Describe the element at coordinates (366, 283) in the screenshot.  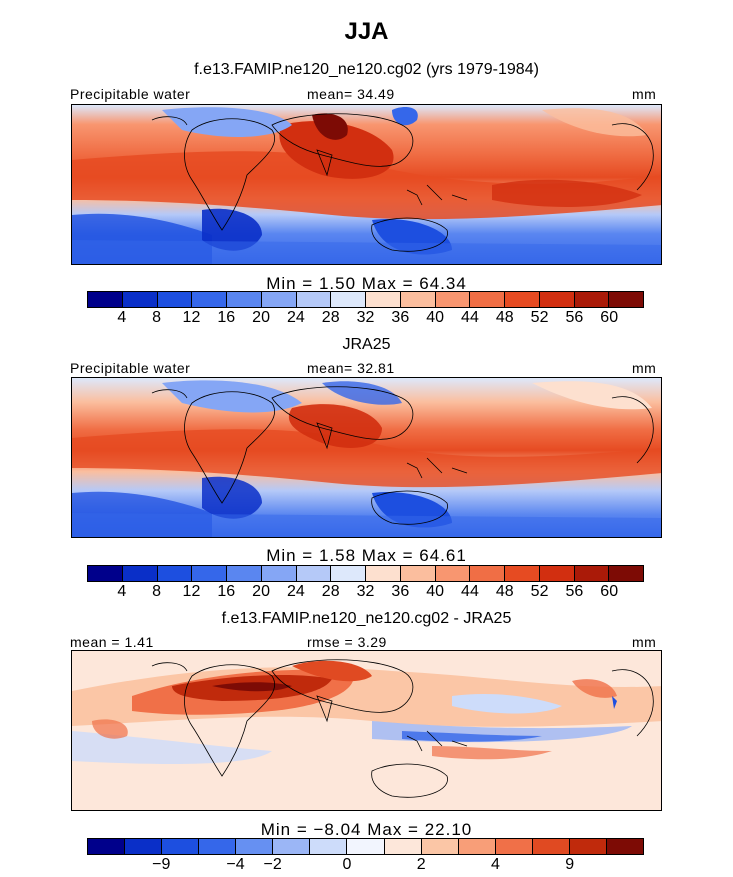
I see `panel1-min-max: Min = 1.50 Max = 64.34` at that location.